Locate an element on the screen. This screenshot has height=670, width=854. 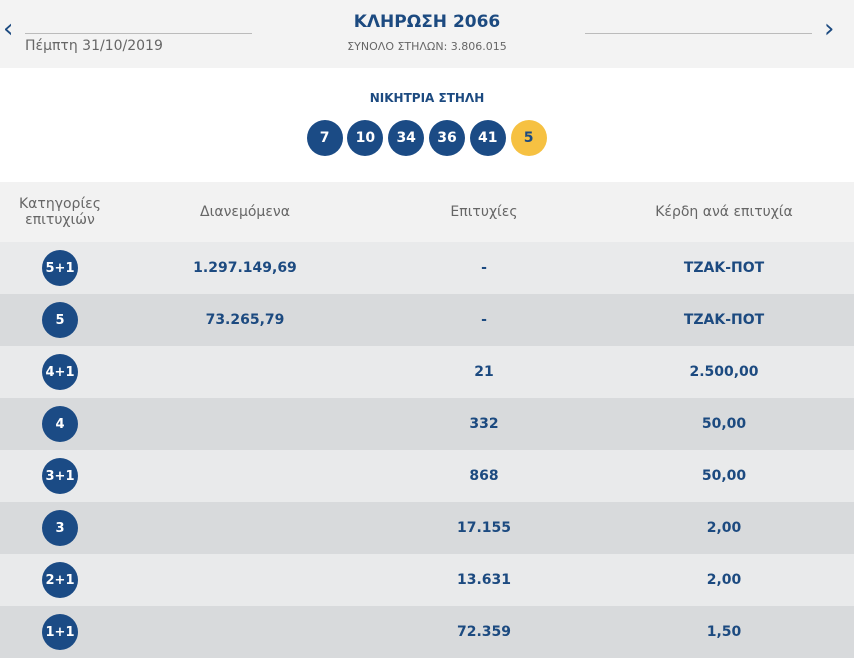
draw-title: ΚΛΗΡΩΣΗ 2066 is located at coordinates (427, 22).